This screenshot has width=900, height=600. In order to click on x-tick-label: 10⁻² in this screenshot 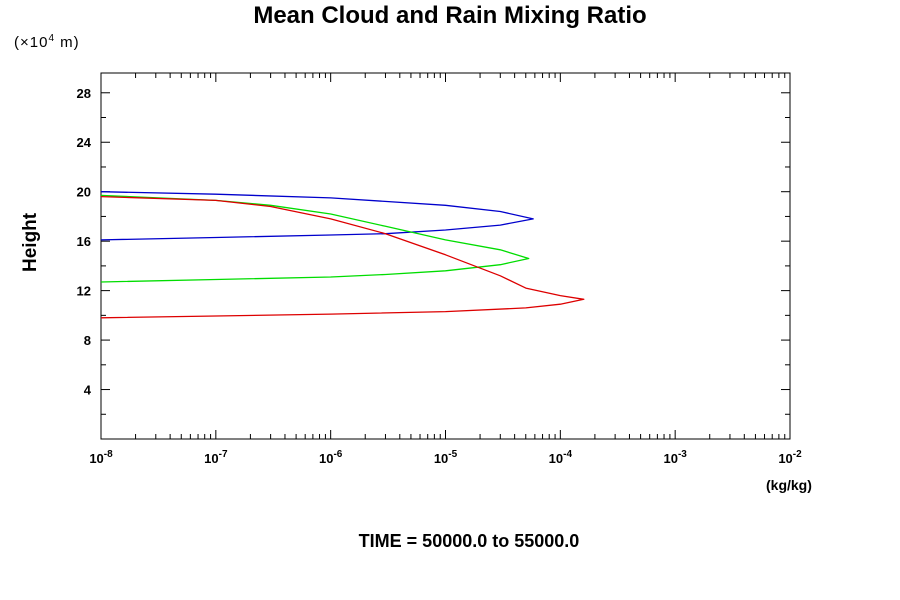, I will do `click(790, 457)`.